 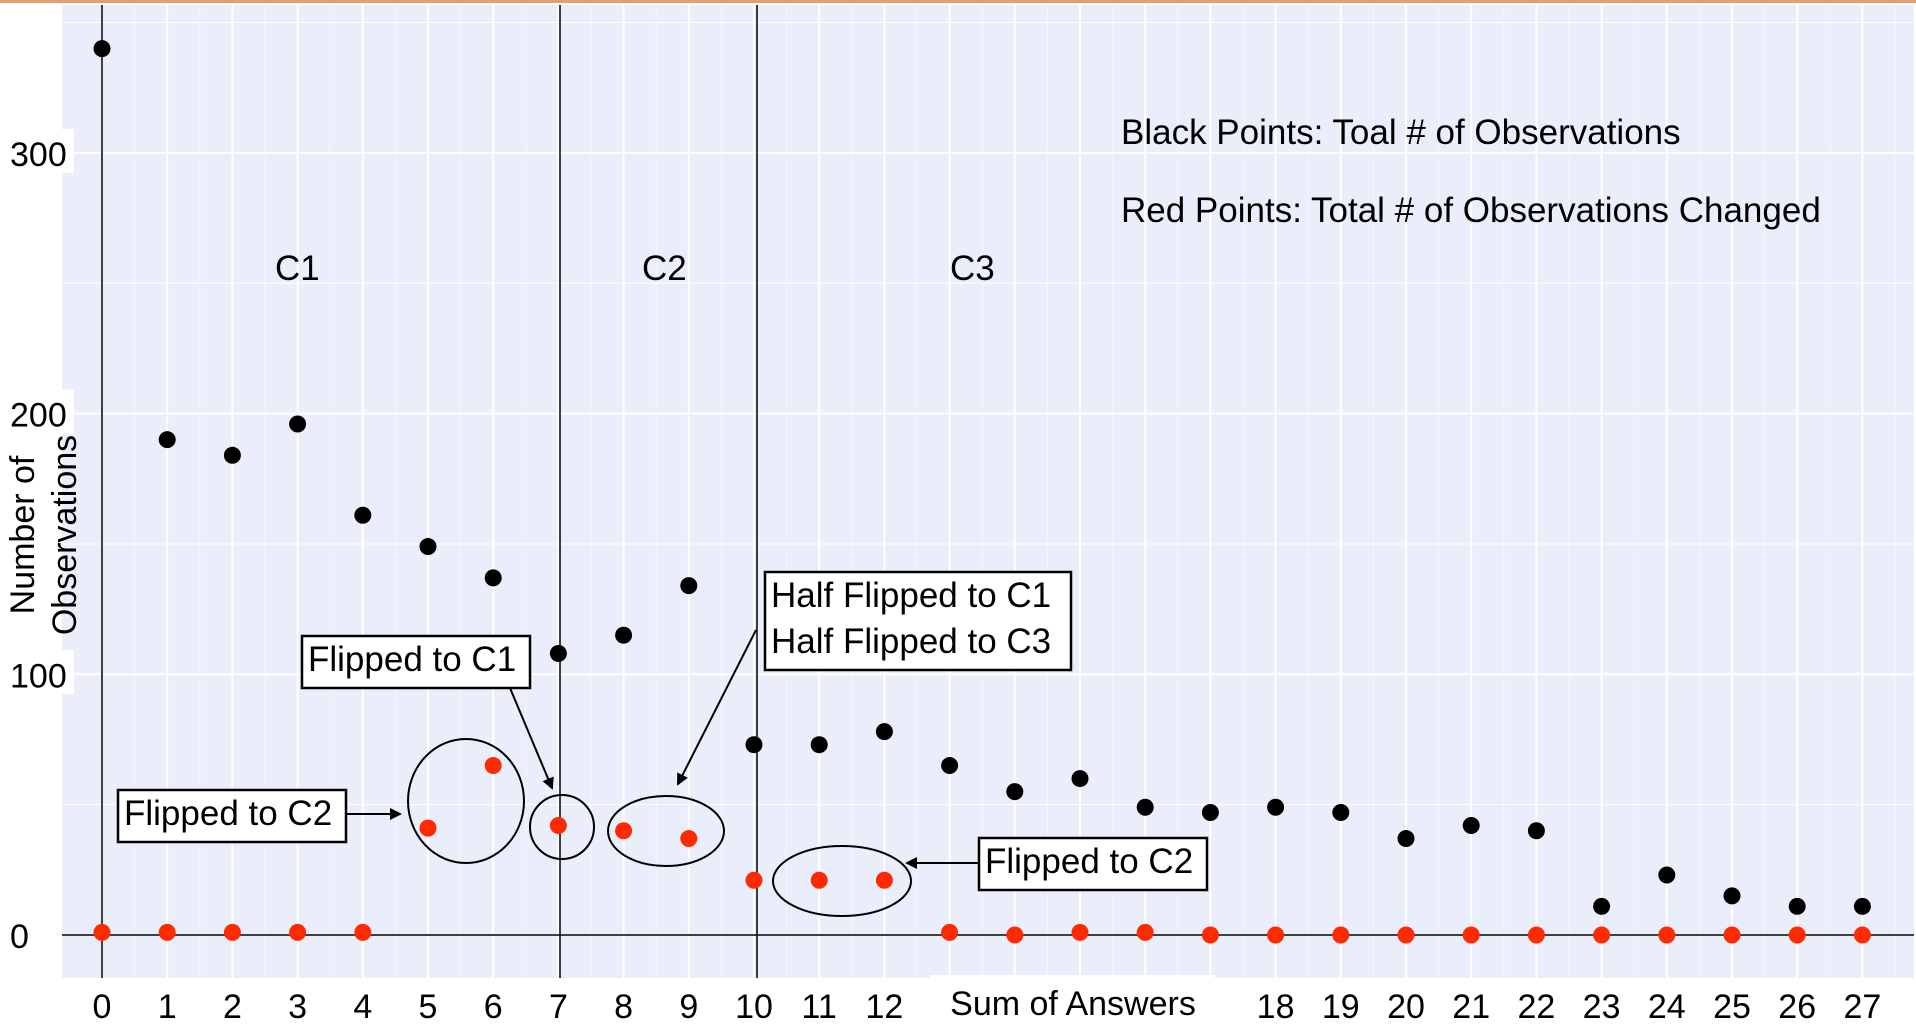 I want to click on region-label-c3: C3, so click(x=972, y=268).